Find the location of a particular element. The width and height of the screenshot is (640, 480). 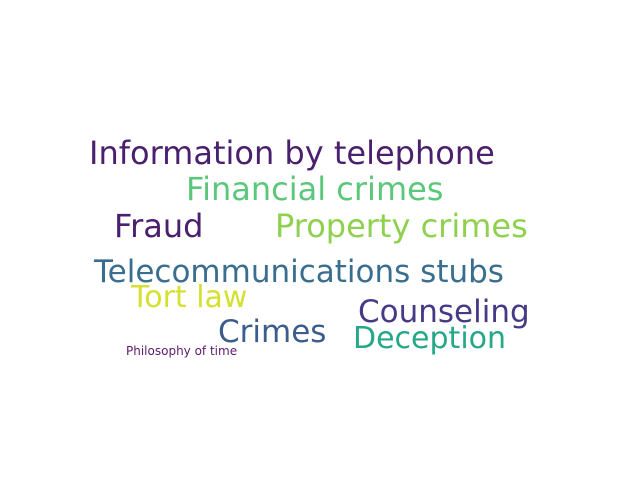

word-fraud: Fraud is located at coordinates (159, 226).